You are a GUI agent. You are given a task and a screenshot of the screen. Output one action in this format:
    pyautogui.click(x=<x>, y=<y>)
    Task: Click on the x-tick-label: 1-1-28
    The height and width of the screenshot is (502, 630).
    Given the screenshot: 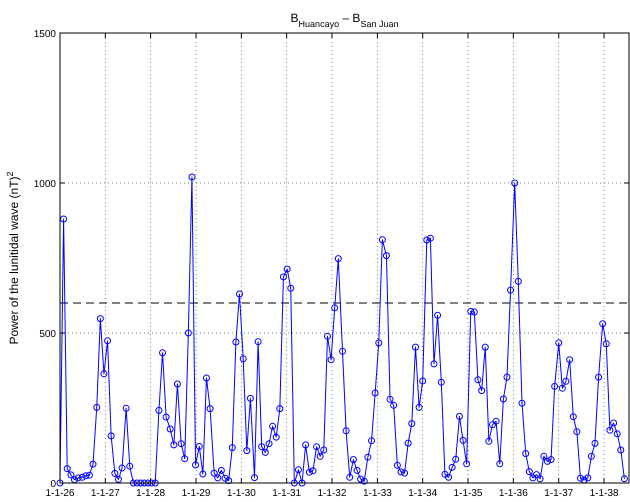 What is the action you would take?
    pyautogui.click(x=151, y=493)
    